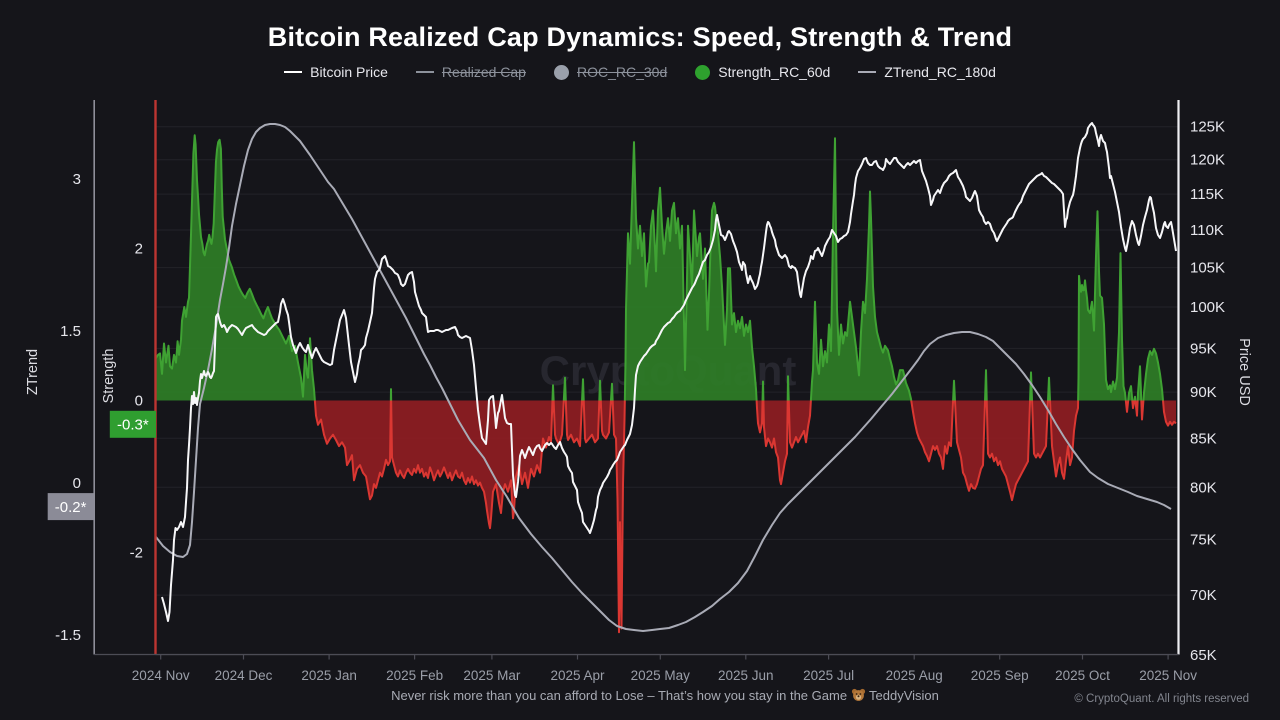  Describe the element at coordinates (1082, 675) in the screenshot. I see `svg-text: 2025 Oct` at that location.